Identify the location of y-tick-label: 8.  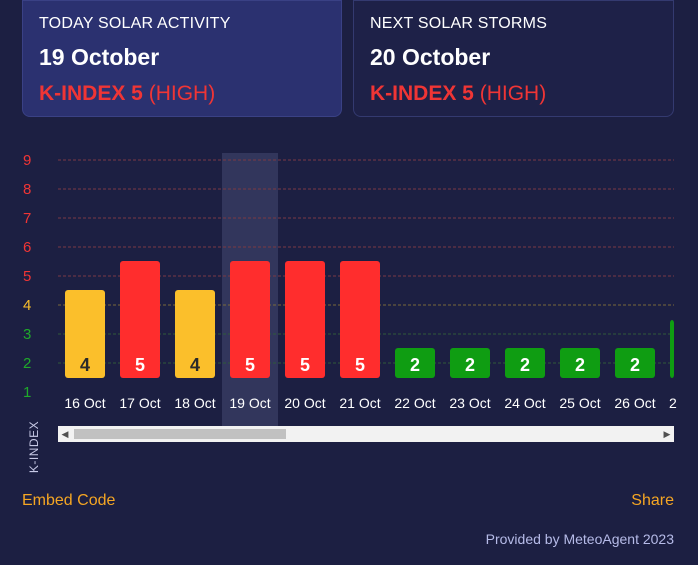
(27, 189).